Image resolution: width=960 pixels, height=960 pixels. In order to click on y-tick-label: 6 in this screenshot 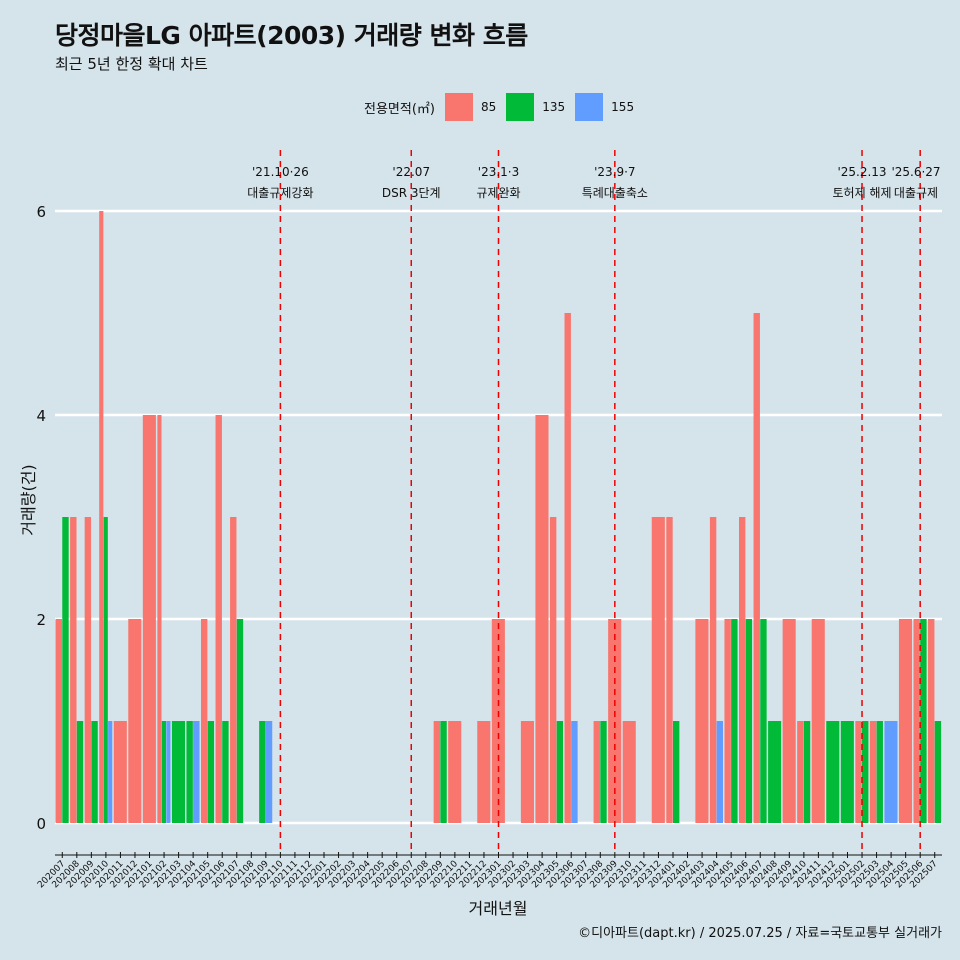, I will do `click(41, 212)`.